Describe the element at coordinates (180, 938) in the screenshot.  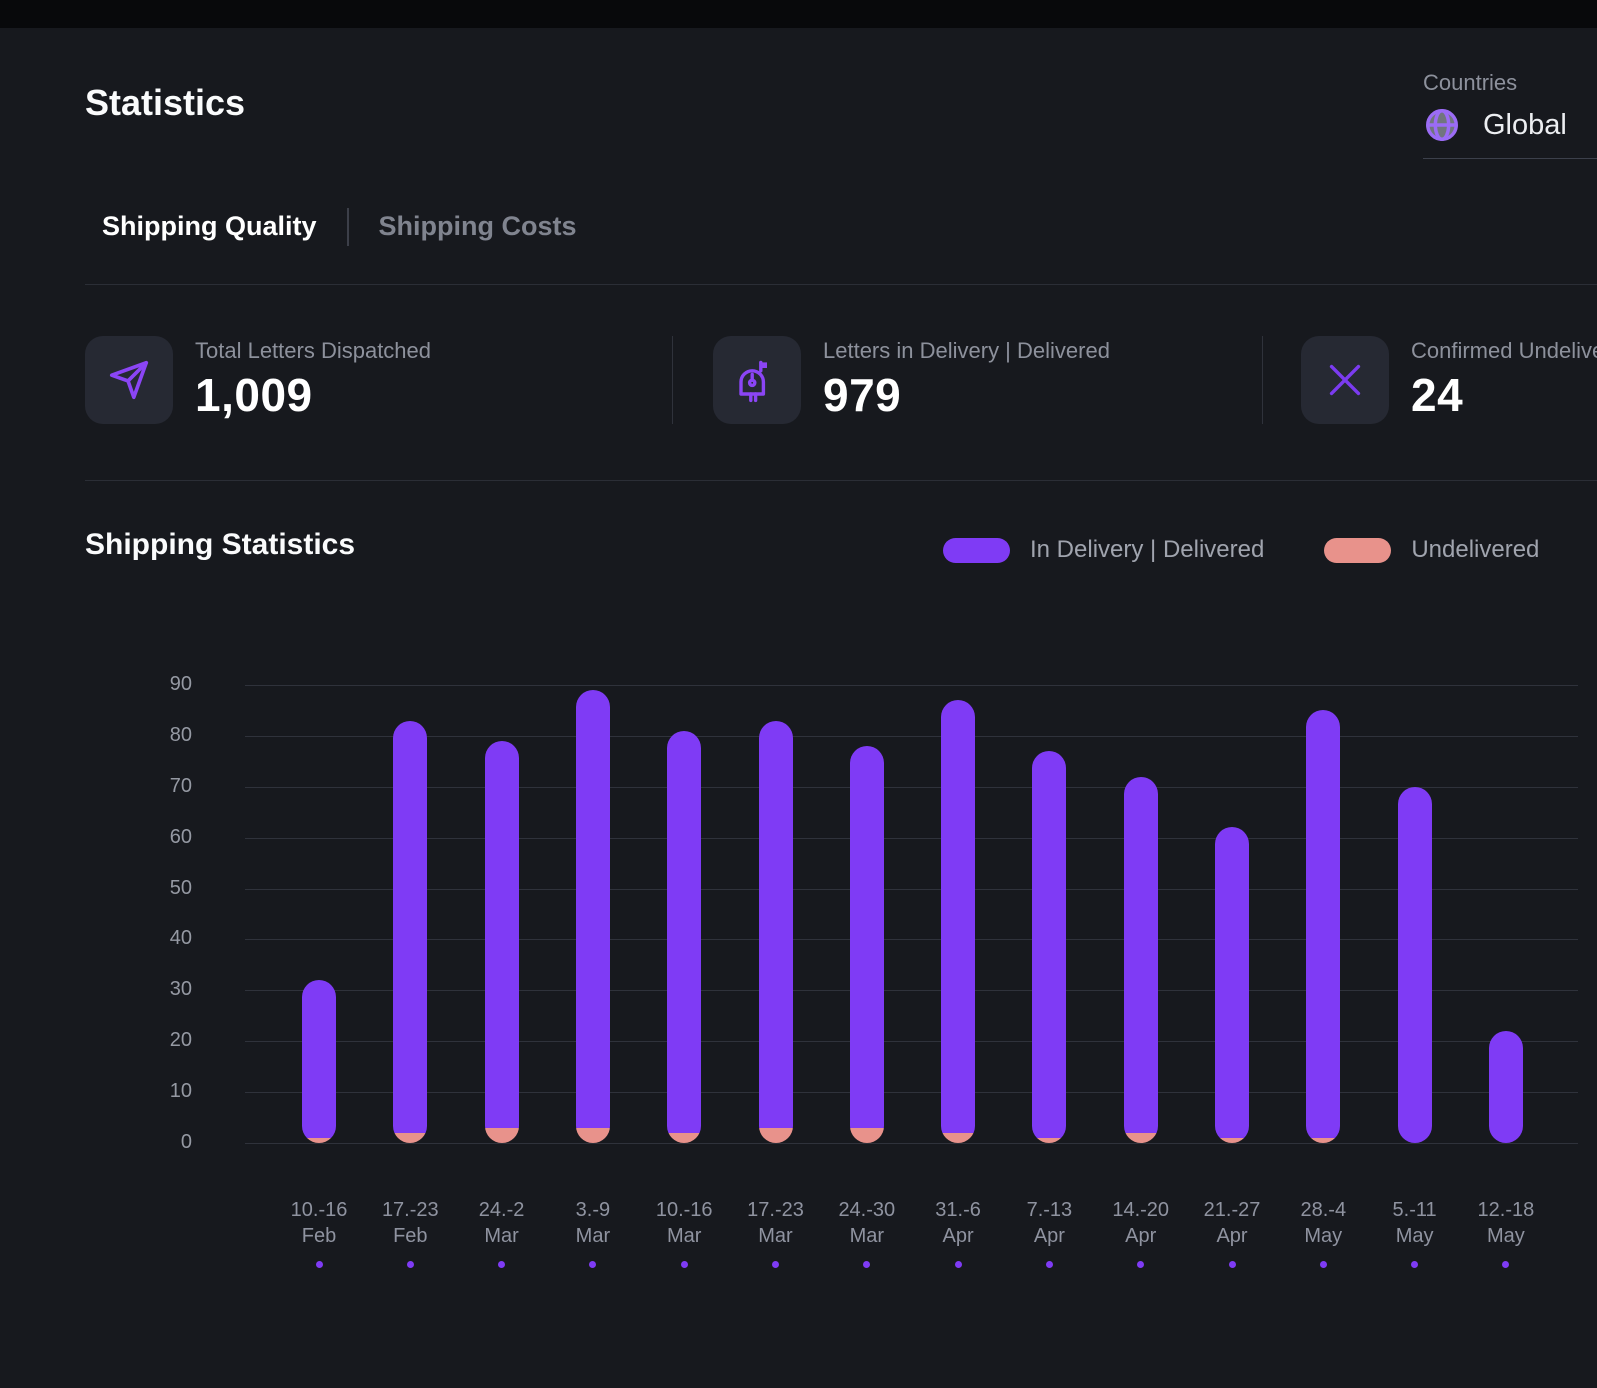
I see `y-axis-tick-label: 40` at that location.